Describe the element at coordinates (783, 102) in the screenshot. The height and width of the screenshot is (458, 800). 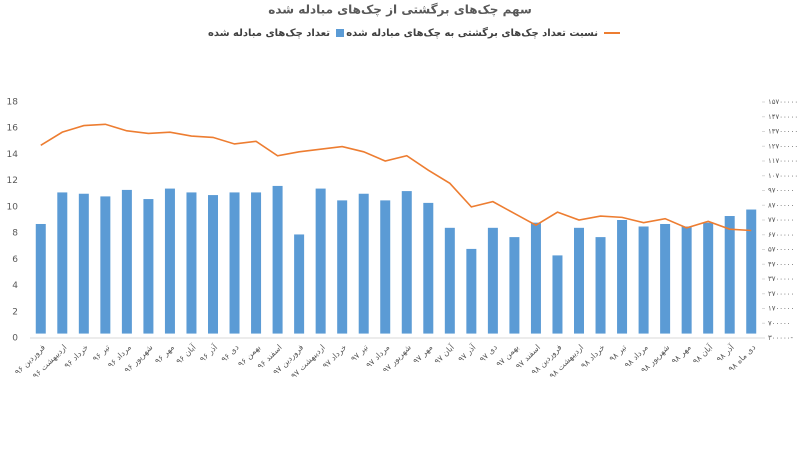
I see `y2-tick-label: ۱۵۷۰۰۰۰۰` at that location.